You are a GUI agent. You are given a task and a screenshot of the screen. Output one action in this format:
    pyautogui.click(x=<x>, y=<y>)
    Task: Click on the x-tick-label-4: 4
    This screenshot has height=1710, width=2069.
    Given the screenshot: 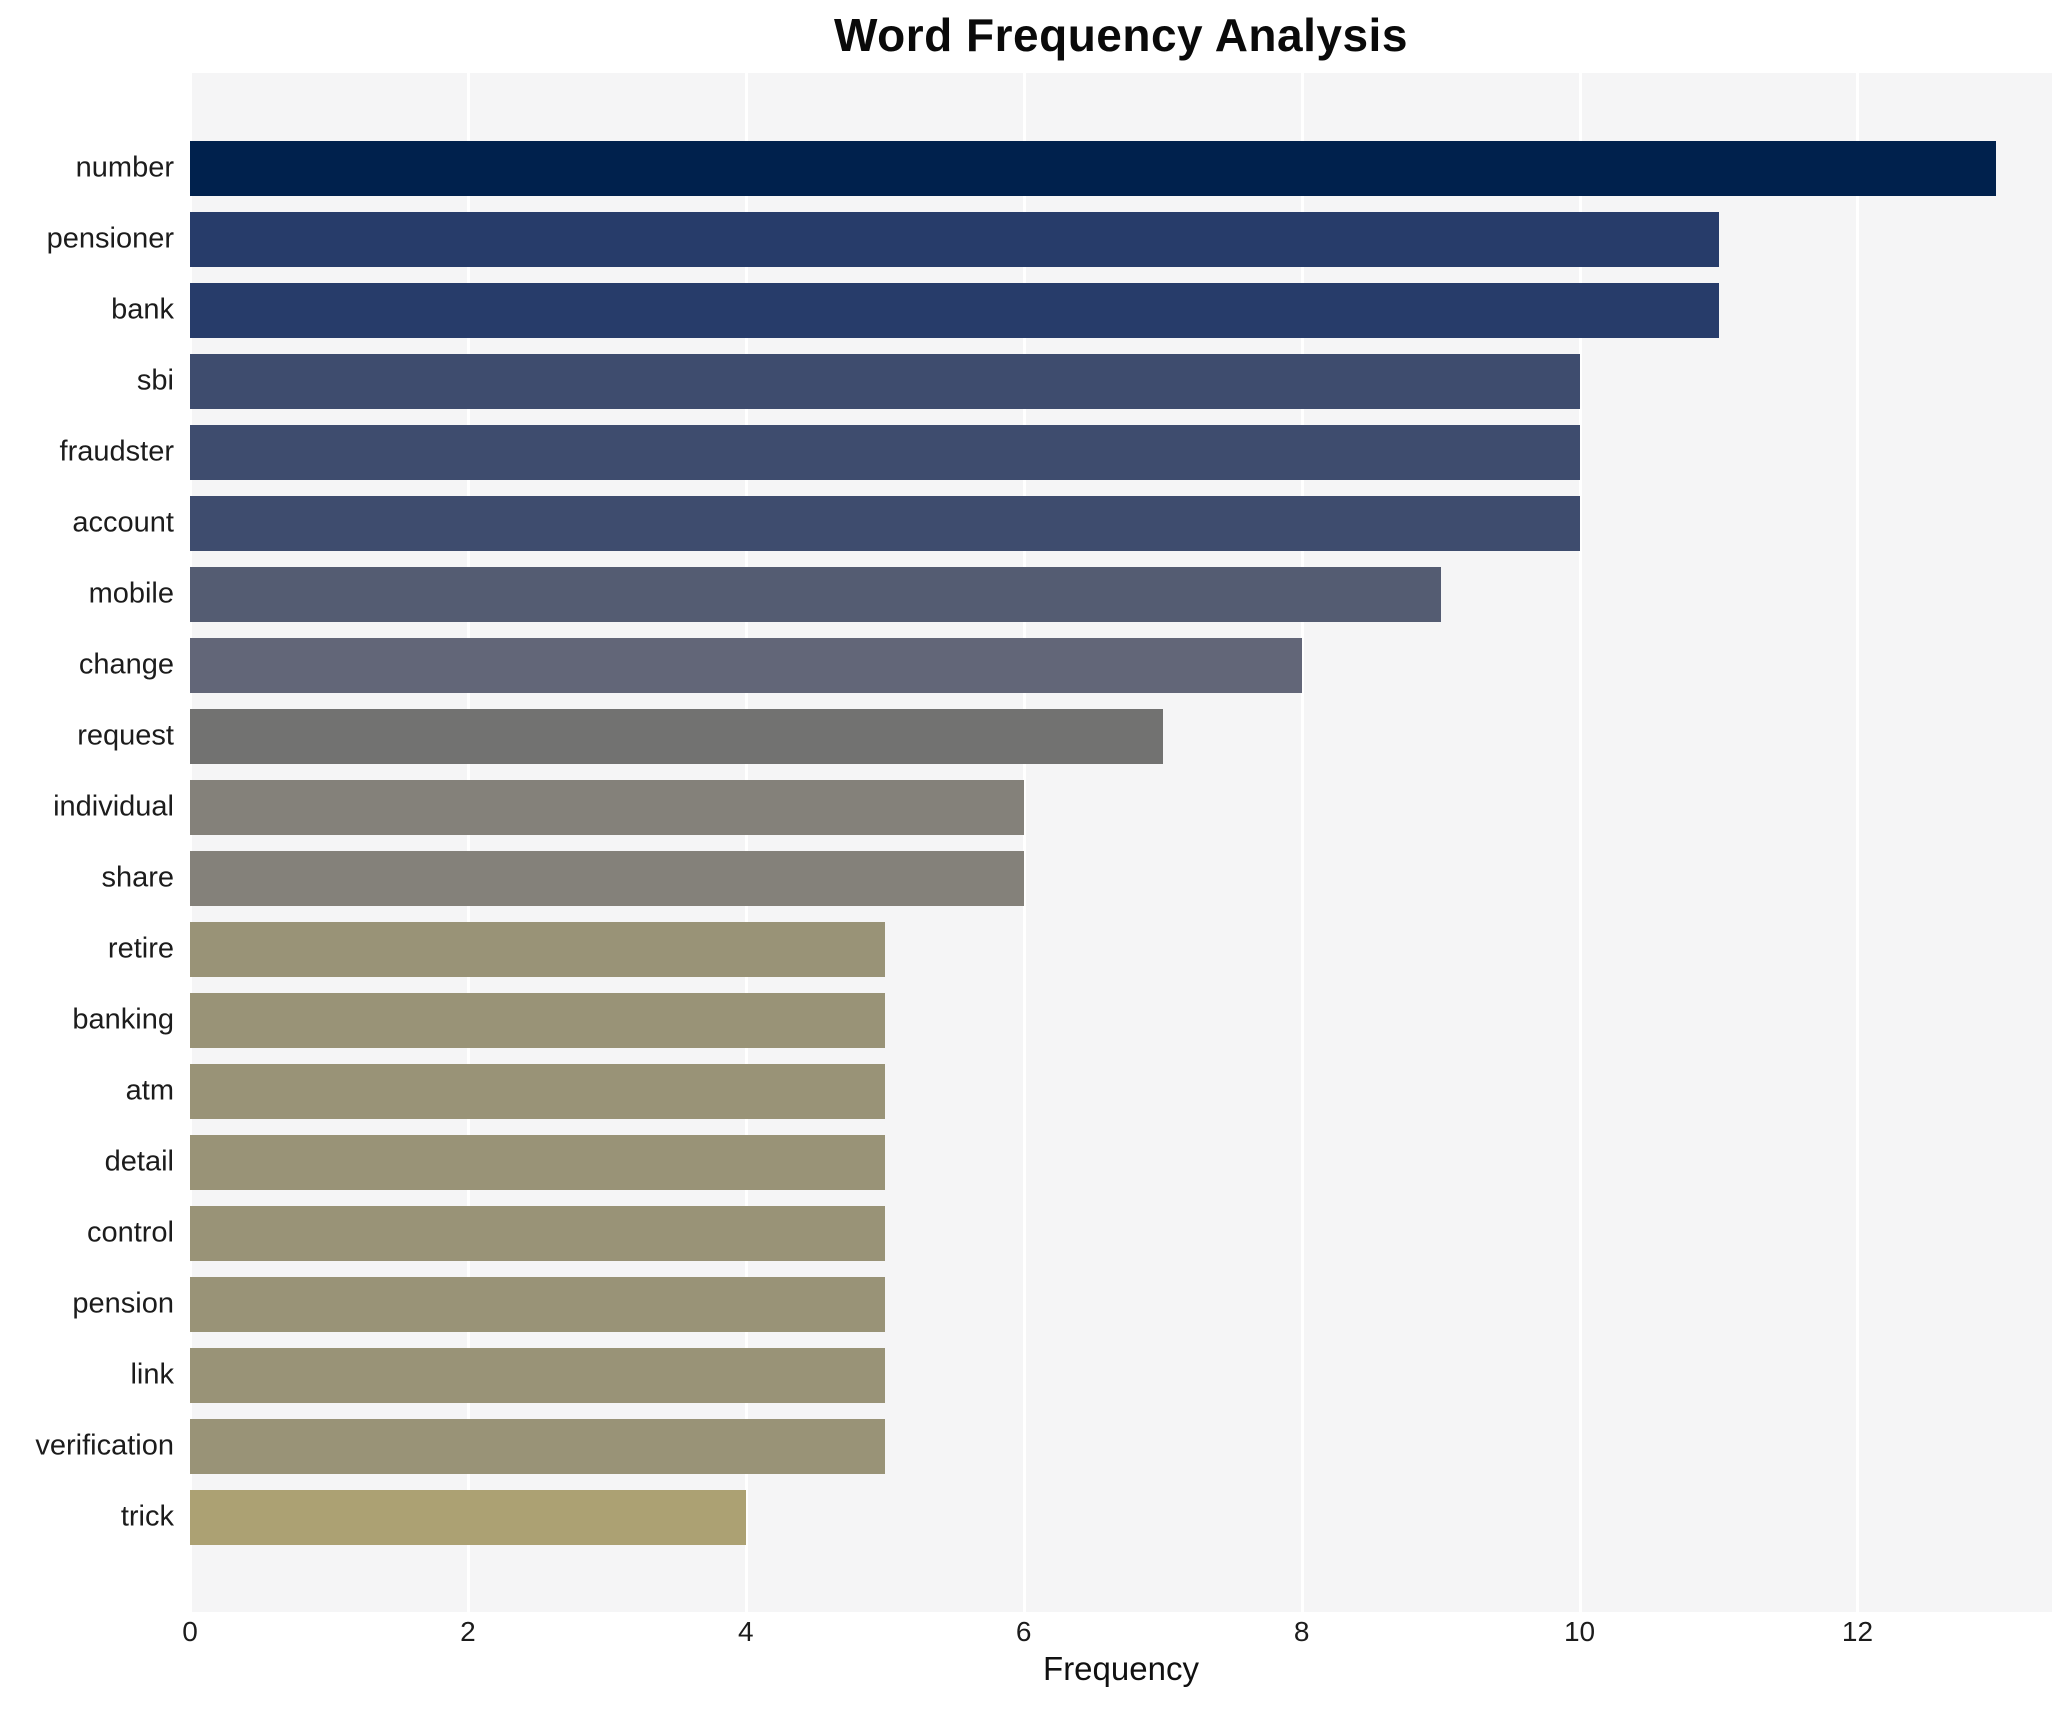 What is the action you would take?
    pyautogui.click(x=746, y=1631)
    